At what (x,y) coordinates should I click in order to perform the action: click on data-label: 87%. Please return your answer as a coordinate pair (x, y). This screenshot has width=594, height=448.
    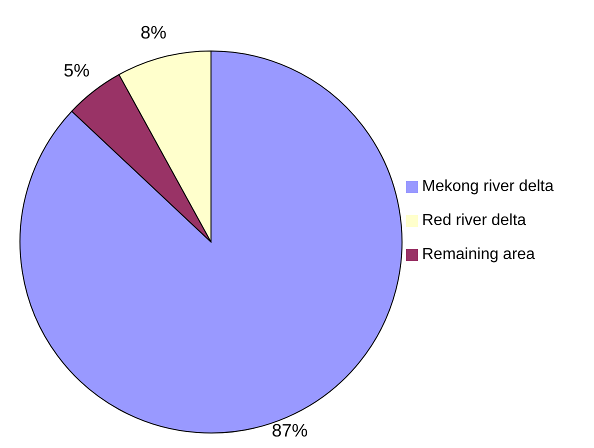
    Looking at the image, I should click on (290, 430).